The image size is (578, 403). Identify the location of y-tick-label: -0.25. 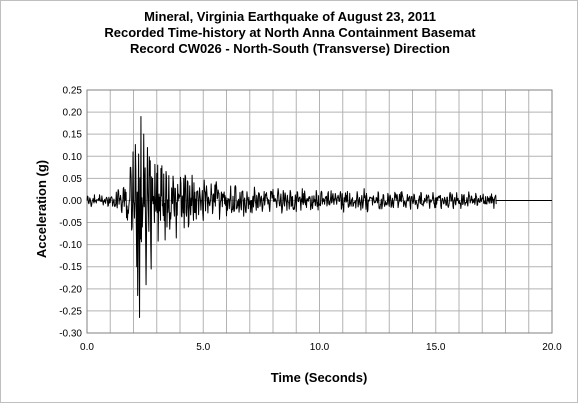
(70, 311).